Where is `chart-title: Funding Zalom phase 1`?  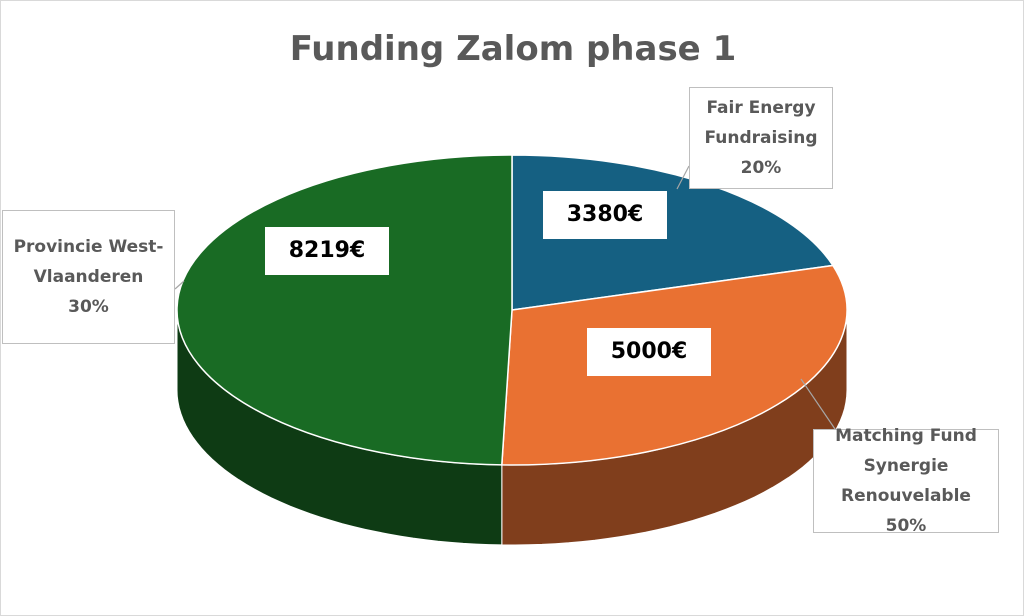 chart-title: Funding Zalom phase 1 is located at coordinates (513, 49).